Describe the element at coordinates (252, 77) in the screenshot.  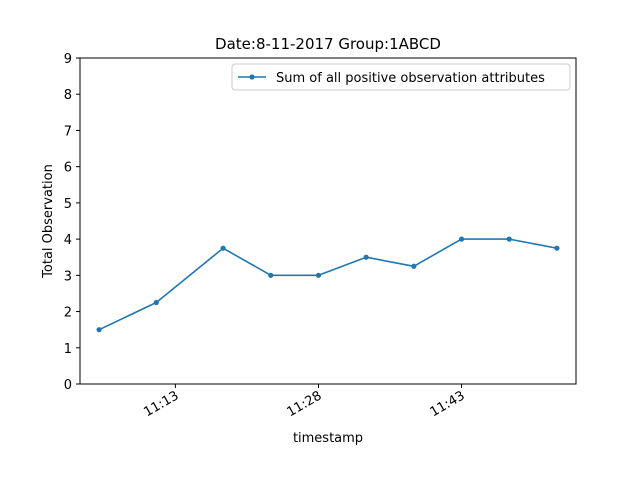
I see `legend-marker` at that location.